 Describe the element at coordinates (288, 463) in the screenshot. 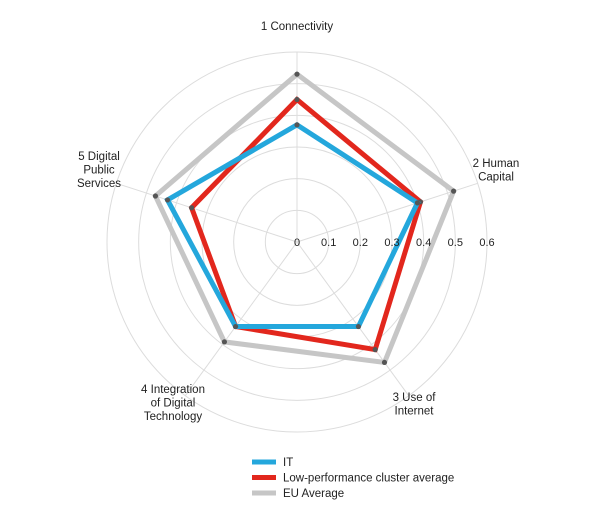

I see `legend-label: IT` at that location.